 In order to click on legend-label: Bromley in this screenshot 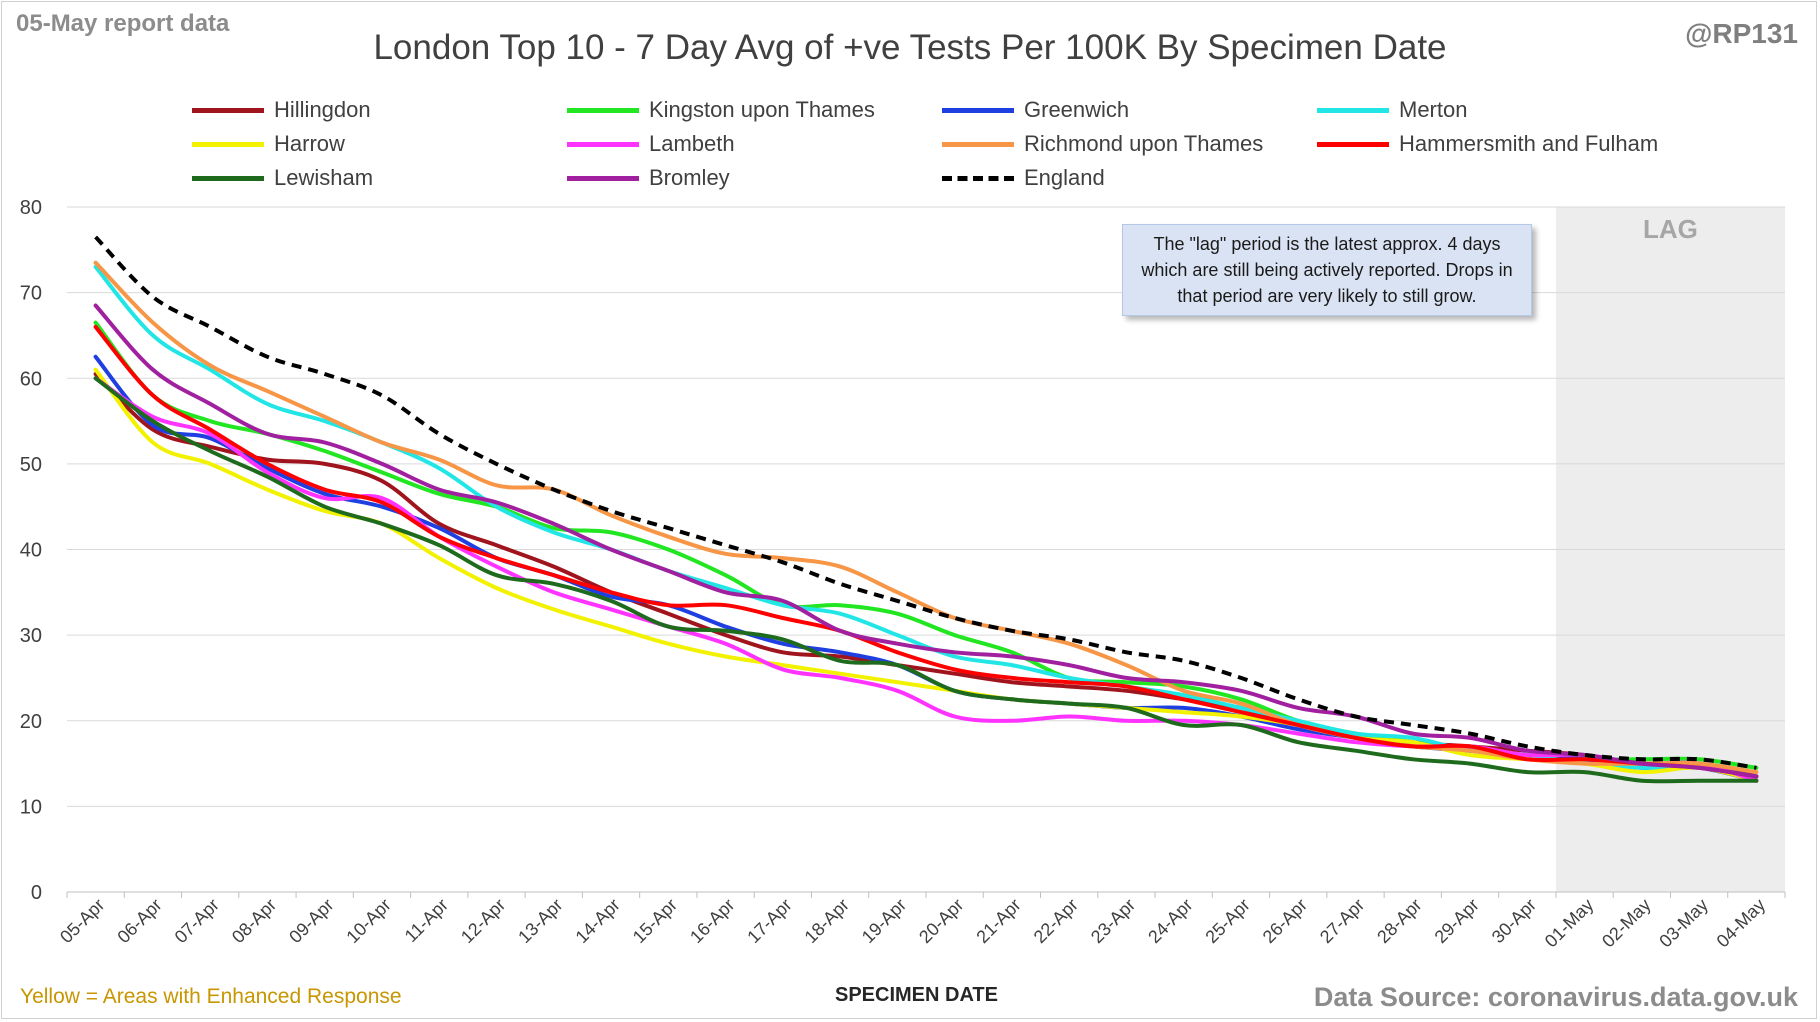, I will do `click(689, 177)`.